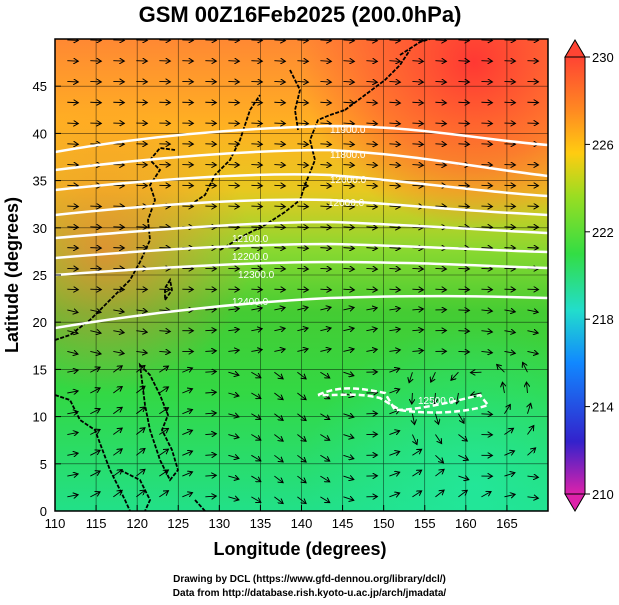 This screenshot has width=619, height=605. I want to click on colorbar-ticks: 230 226 222 218 214 210, so click(599, 276).